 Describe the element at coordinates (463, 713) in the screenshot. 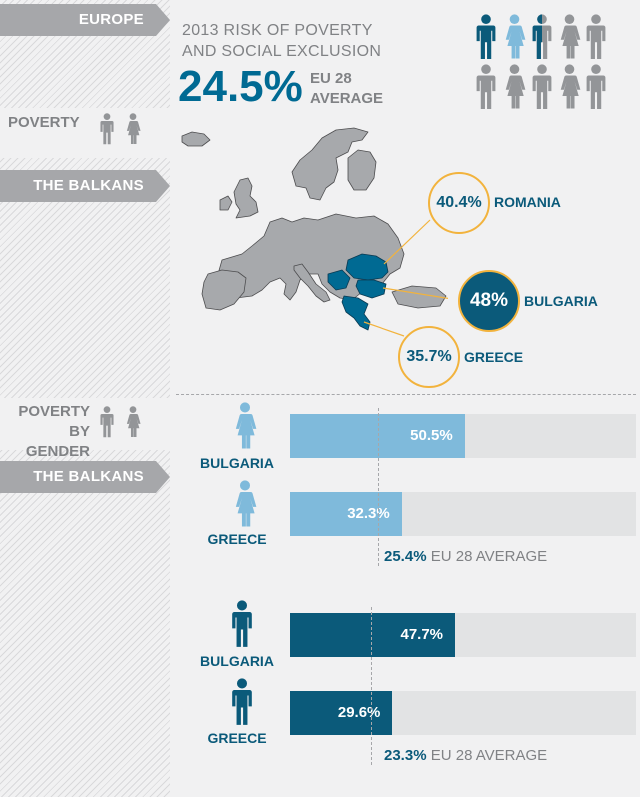

I see `men-bar-track-greece: 29.6%` at that location.